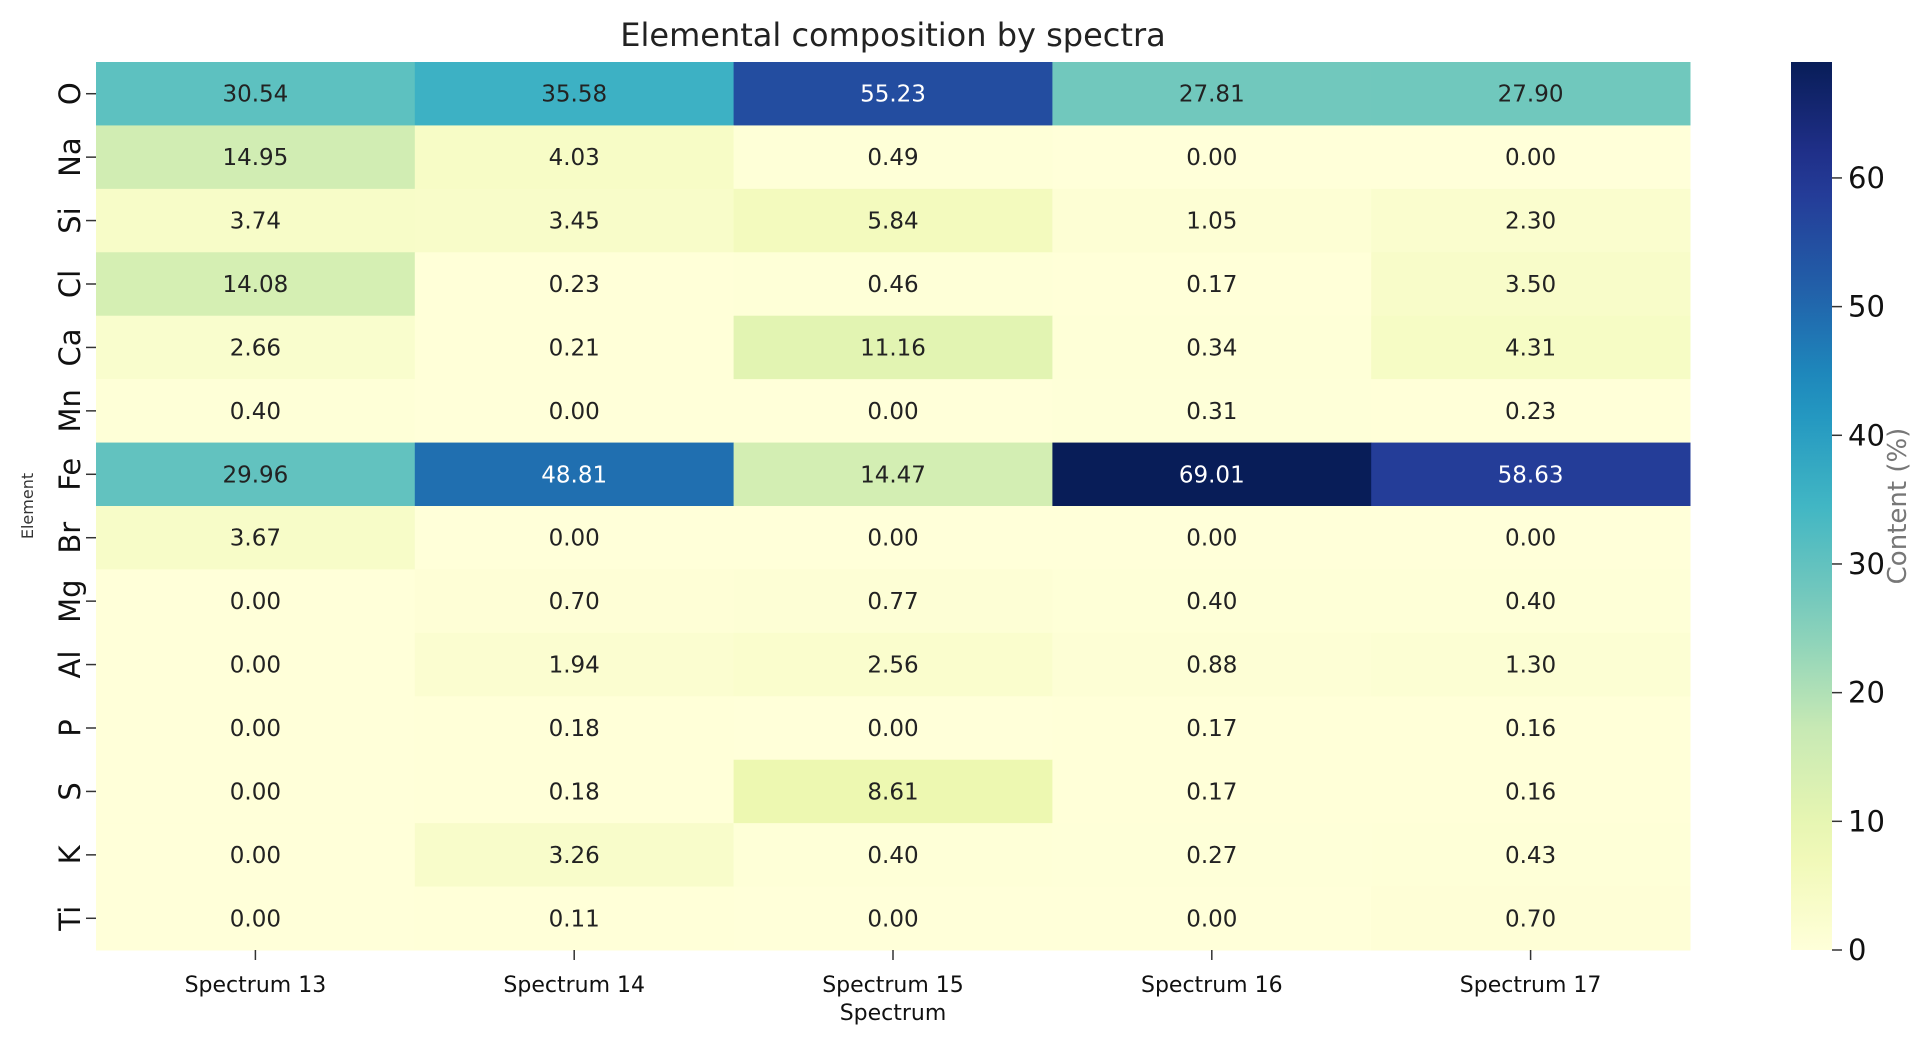  I want to click on x-tick-label: Spectrum 17, so click(1531, 985).